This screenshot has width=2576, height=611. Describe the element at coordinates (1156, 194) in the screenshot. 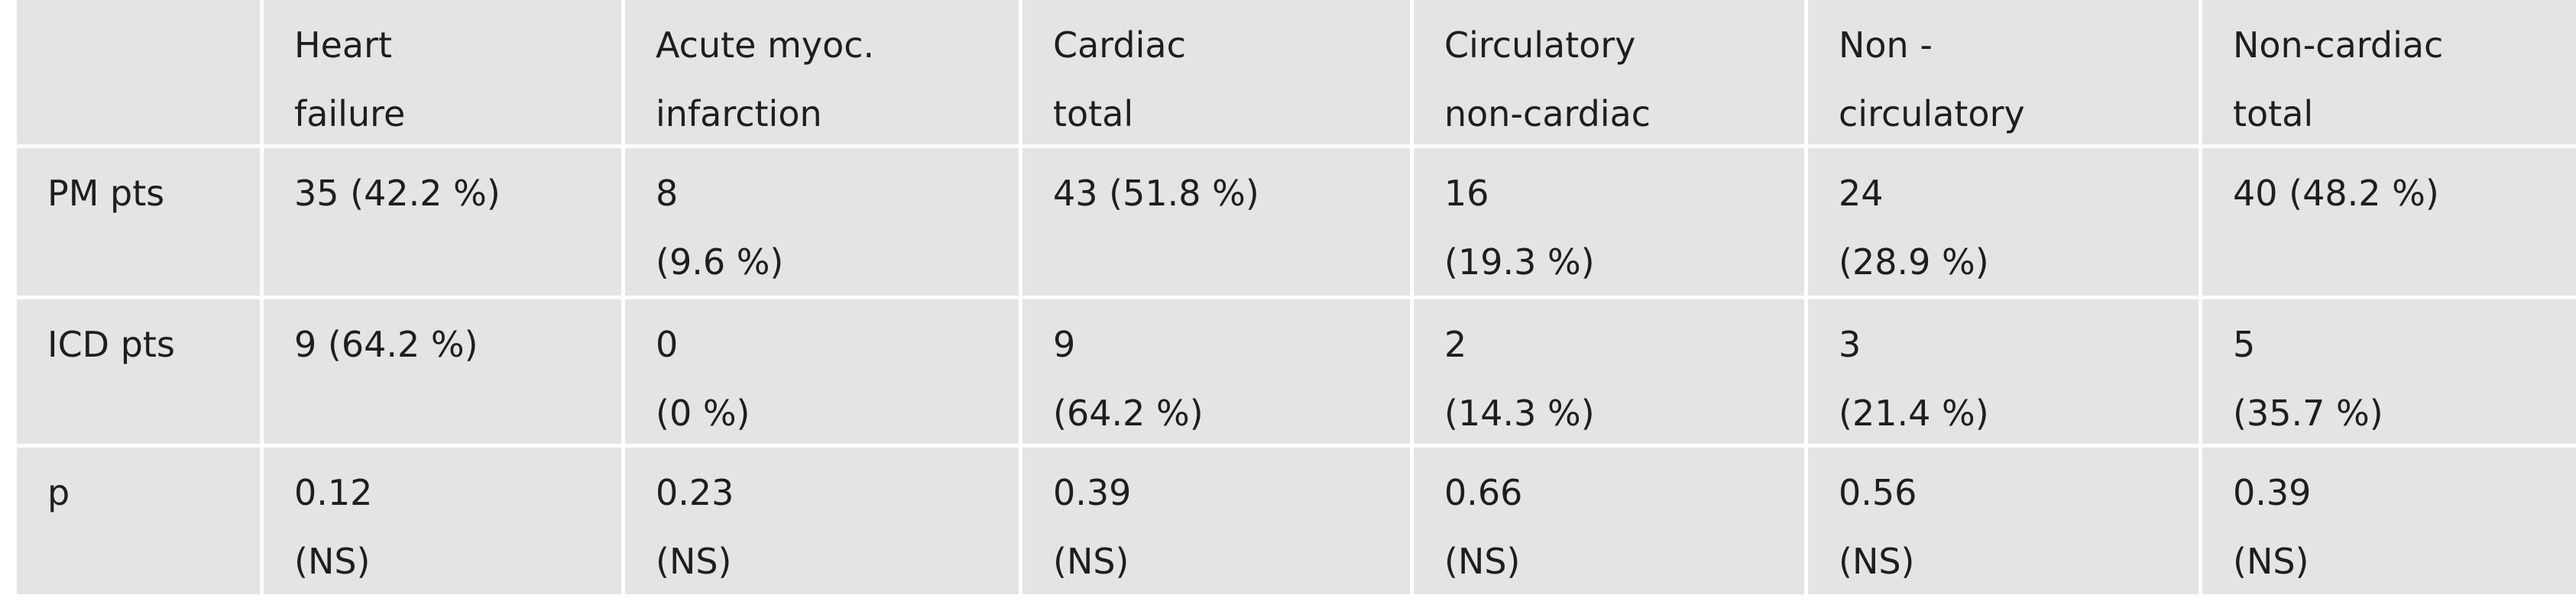

I see `cell-text: 43 (51.8 %)` at that location.